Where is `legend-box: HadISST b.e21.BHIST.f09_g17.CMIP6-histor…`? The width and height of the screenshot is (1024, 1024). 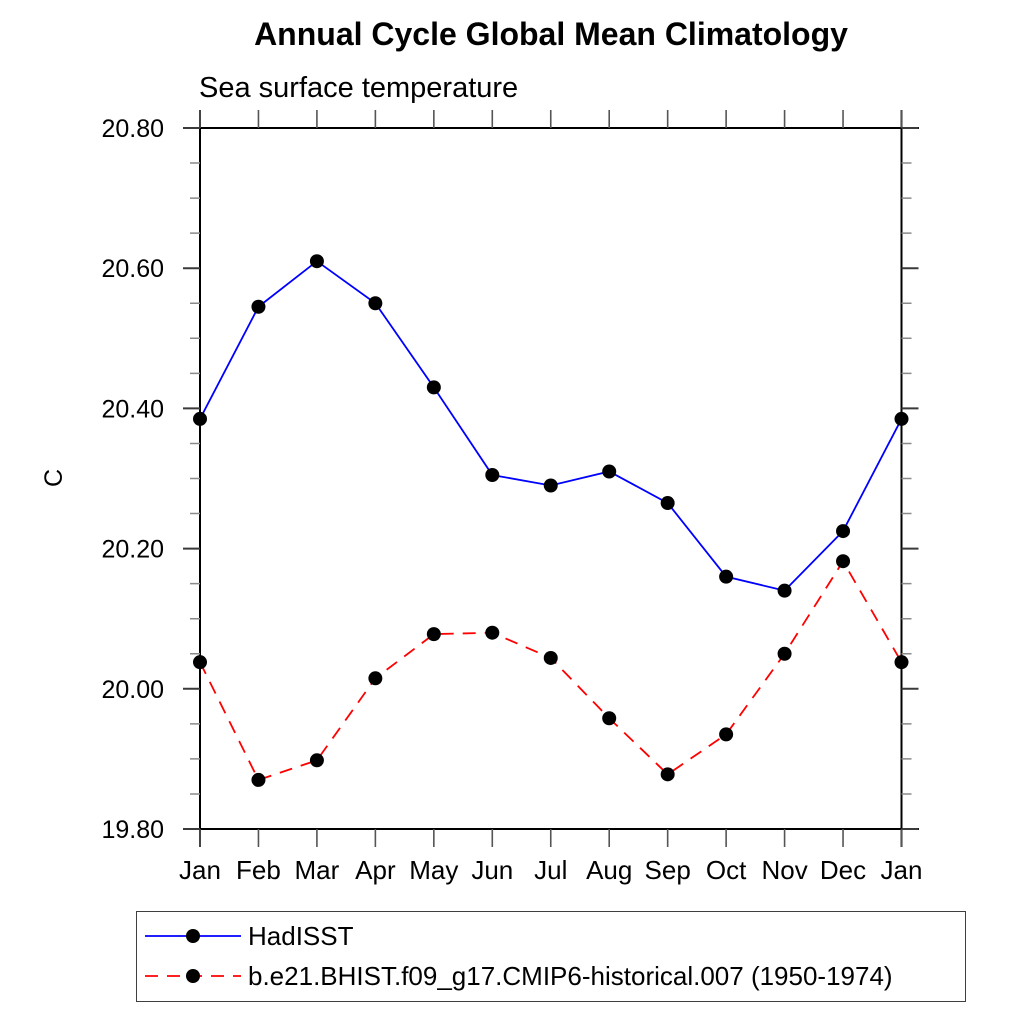 legend-box: HadISST b.e21.BHIST.f09_g17.CMIP6-histor… is located at coordinates (551, 956).